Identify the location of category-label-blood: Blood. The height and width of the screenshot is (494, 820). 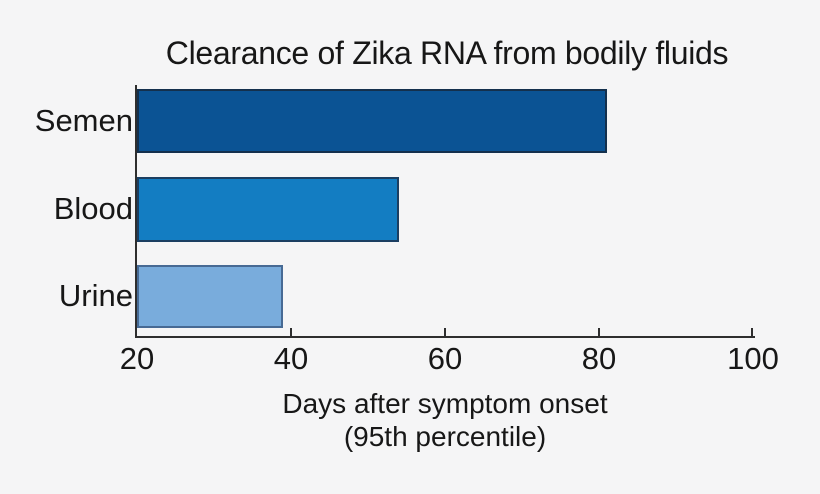
(93, 208).